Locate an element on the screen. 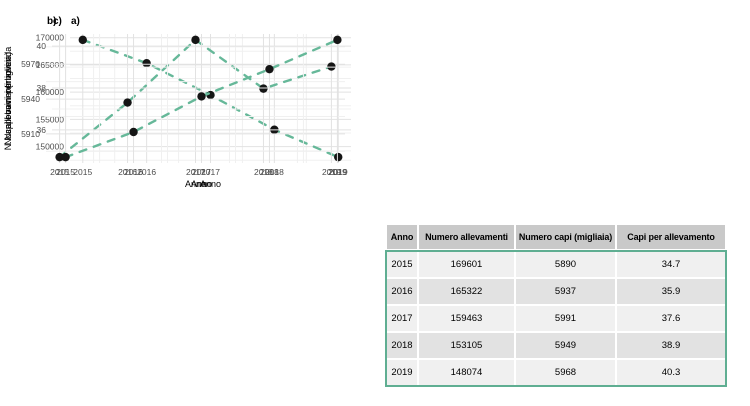 The image size is (750, 406). table-row: 2015 169601 5890 34.7 is located at coordinates (556, 264).